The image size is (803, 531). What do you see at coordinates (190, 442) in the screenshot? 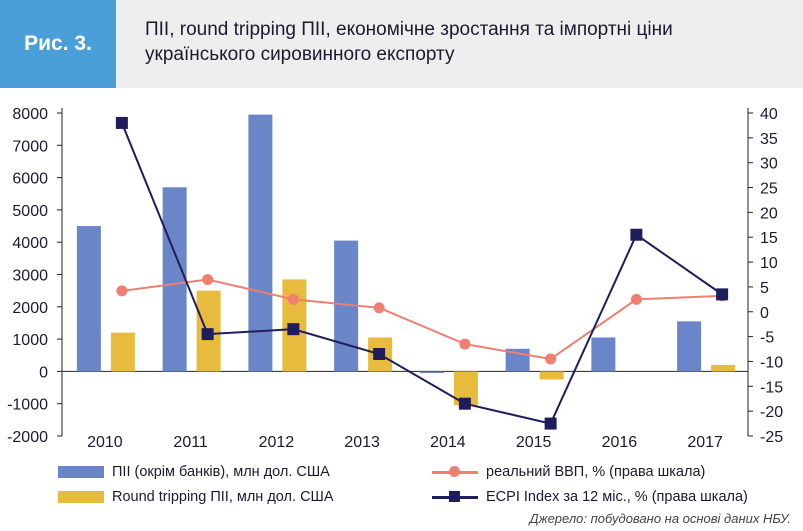
I see `x-tick-label: 2011` at bounding box center [190, 442].